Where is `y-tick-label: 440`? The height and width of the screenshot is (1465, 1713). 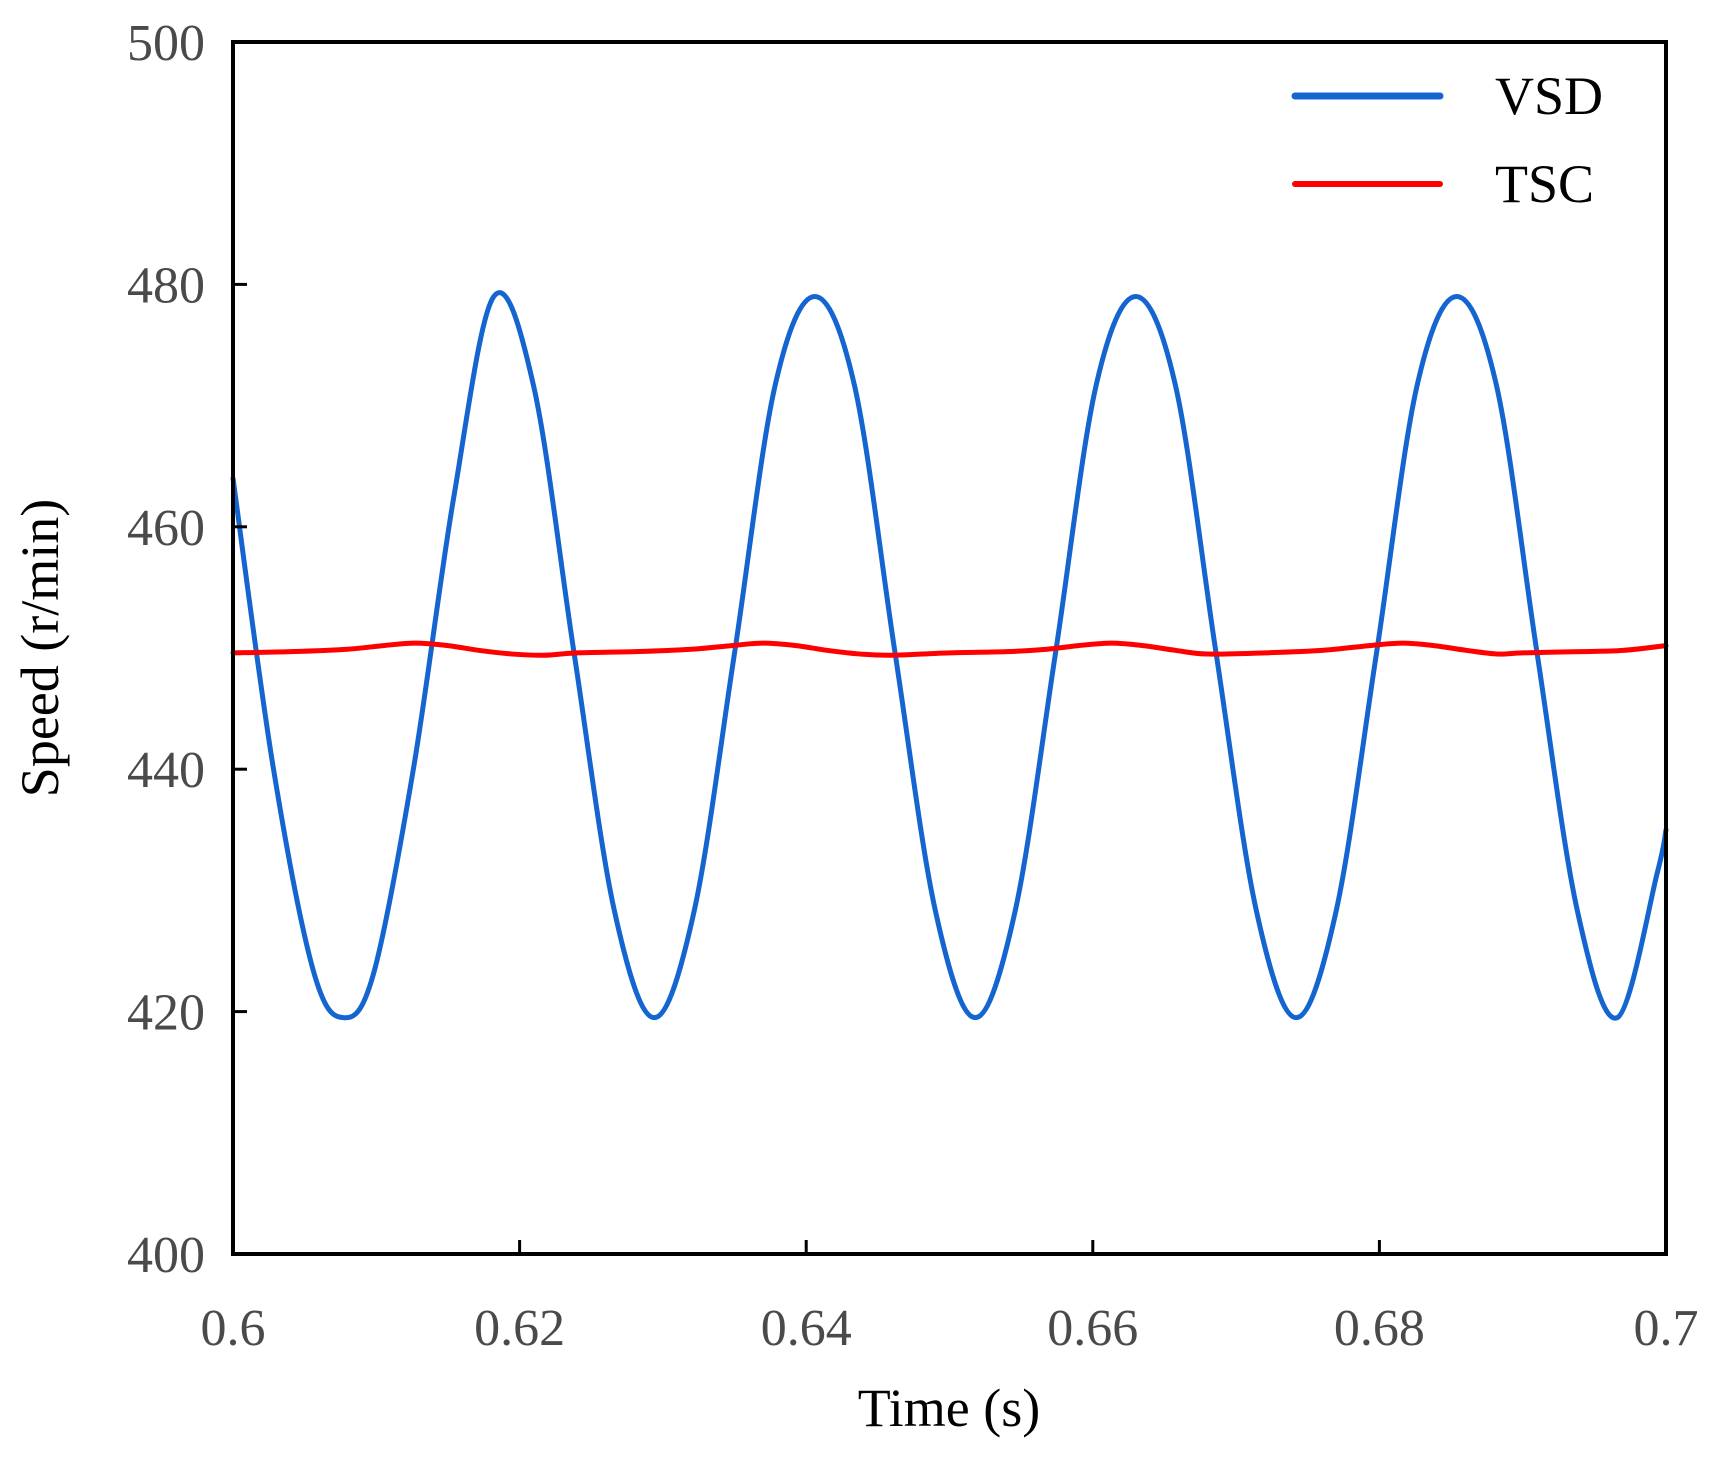 y-tick-label: 440 is located at coordinates (166, 770).